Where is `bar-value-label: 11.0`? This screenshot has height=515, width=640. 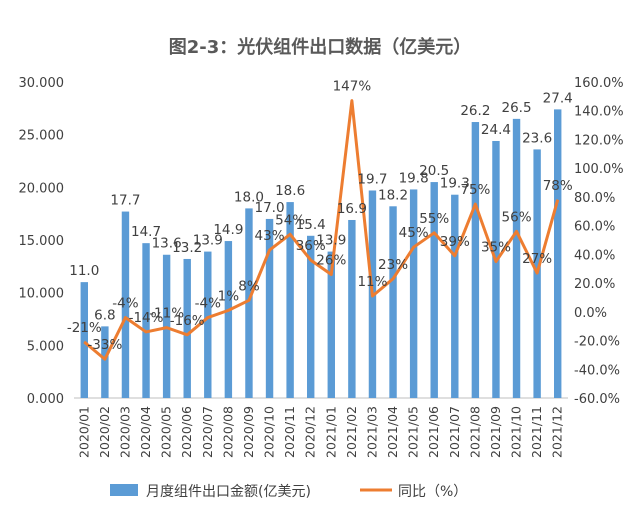
bar-value-label: 11.0 is located at coordinates (84, 271).